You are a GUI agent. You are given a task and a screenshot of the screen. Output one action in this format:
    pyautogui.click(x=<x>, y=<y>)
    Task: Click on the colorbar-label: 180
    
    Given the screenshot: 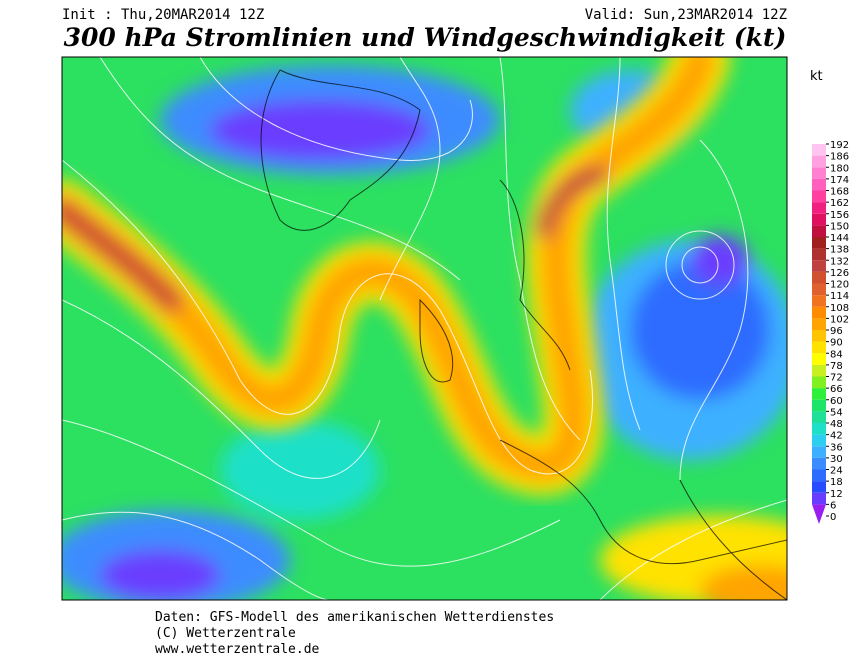 What is the action you would take?
    pyautogui.click(x=839, y=168)
    